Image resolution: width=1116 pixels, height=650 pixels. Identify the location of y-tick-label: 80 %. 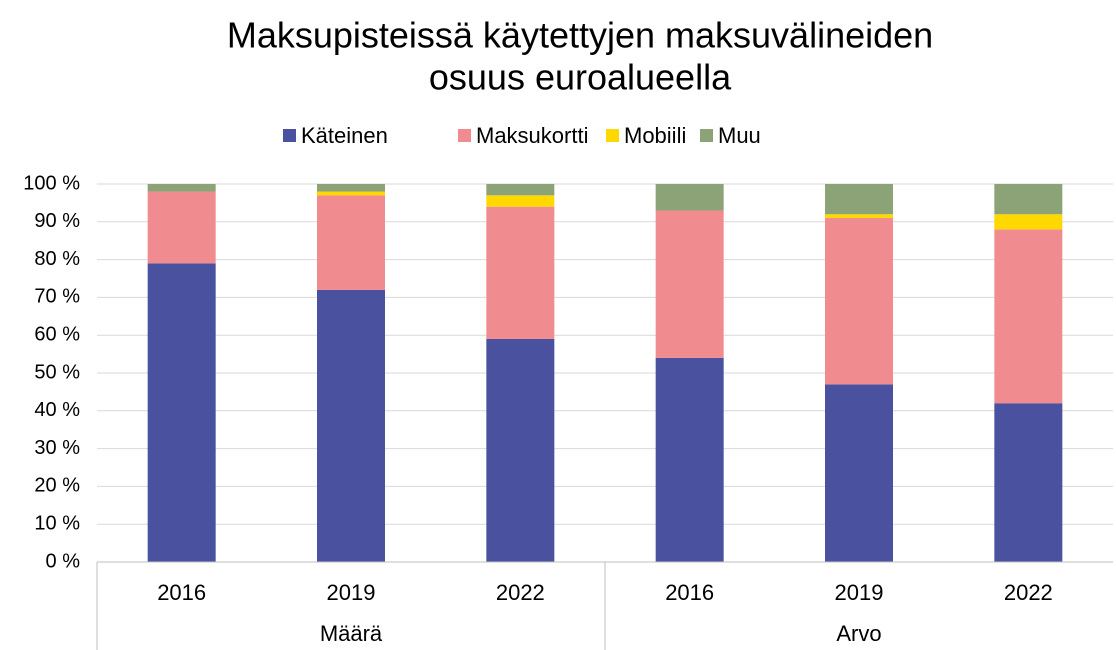
(57, 259).